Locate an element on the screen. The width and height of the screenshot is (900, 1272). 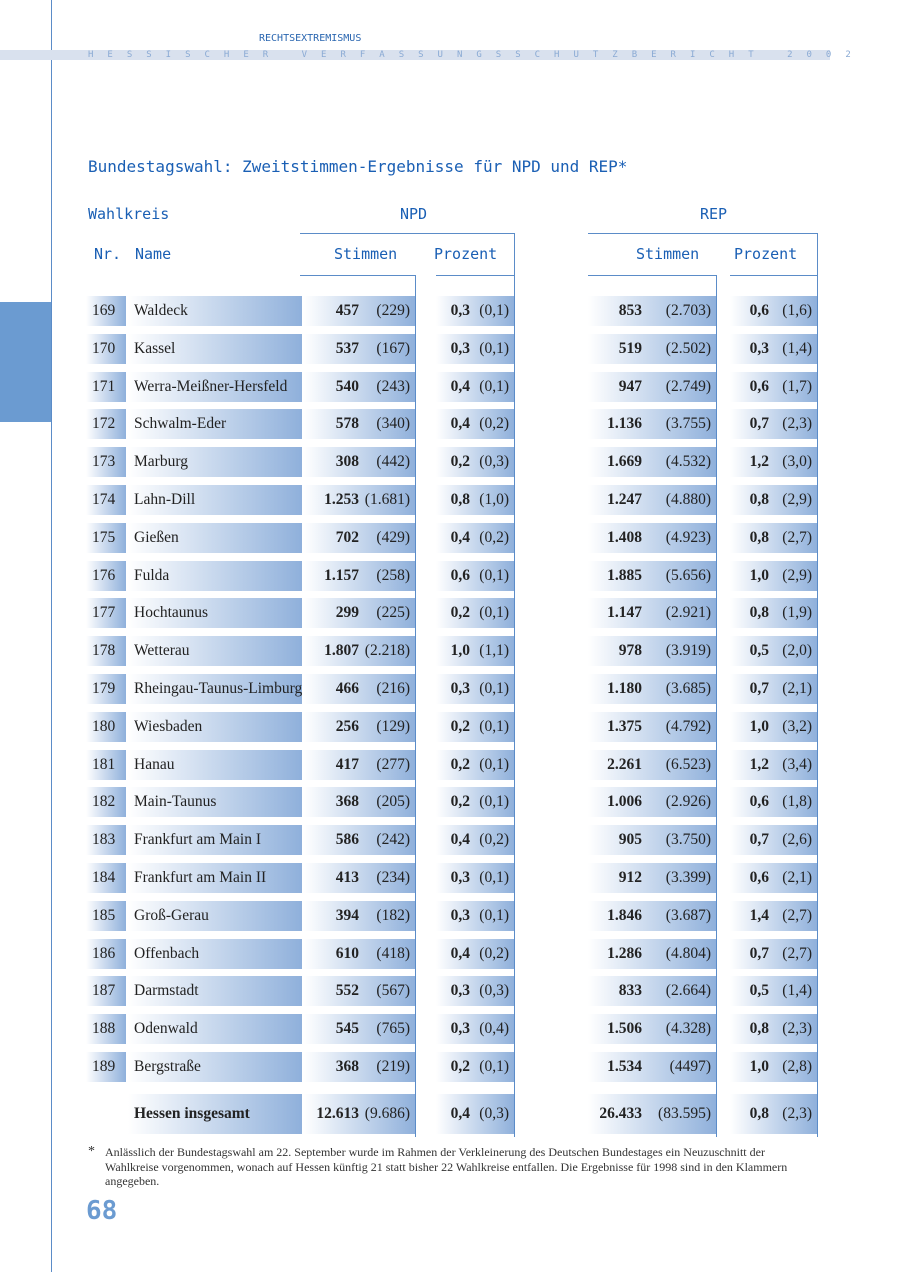
nr-value: 183 is located at coordinates (104, 840).